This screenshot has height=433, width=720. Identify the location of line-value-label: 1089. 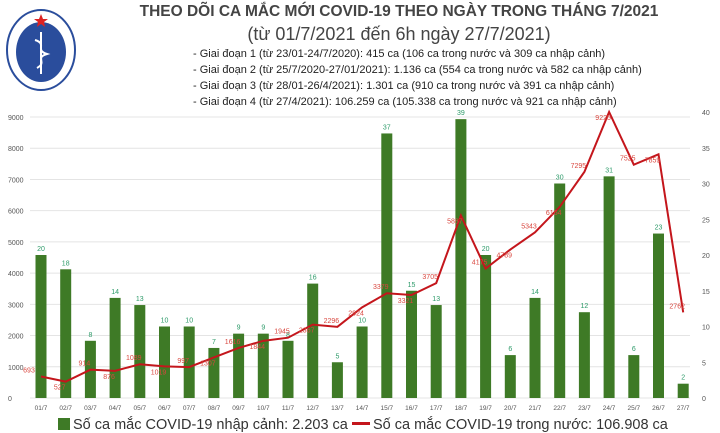
(134, 358).